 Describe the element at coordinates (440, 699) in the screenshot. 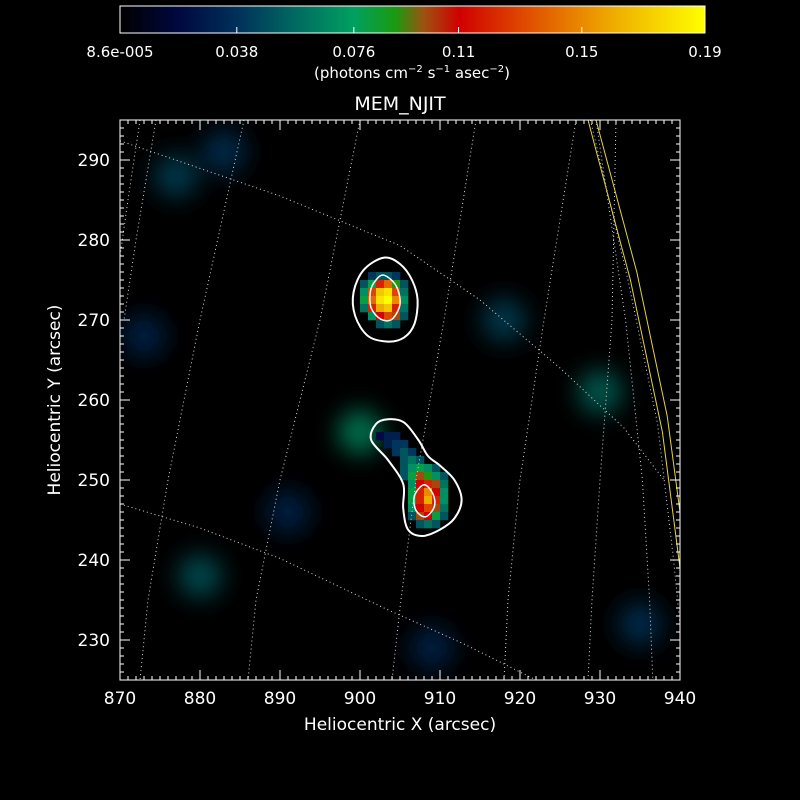

I see `x-tick-label: 910` at that location.